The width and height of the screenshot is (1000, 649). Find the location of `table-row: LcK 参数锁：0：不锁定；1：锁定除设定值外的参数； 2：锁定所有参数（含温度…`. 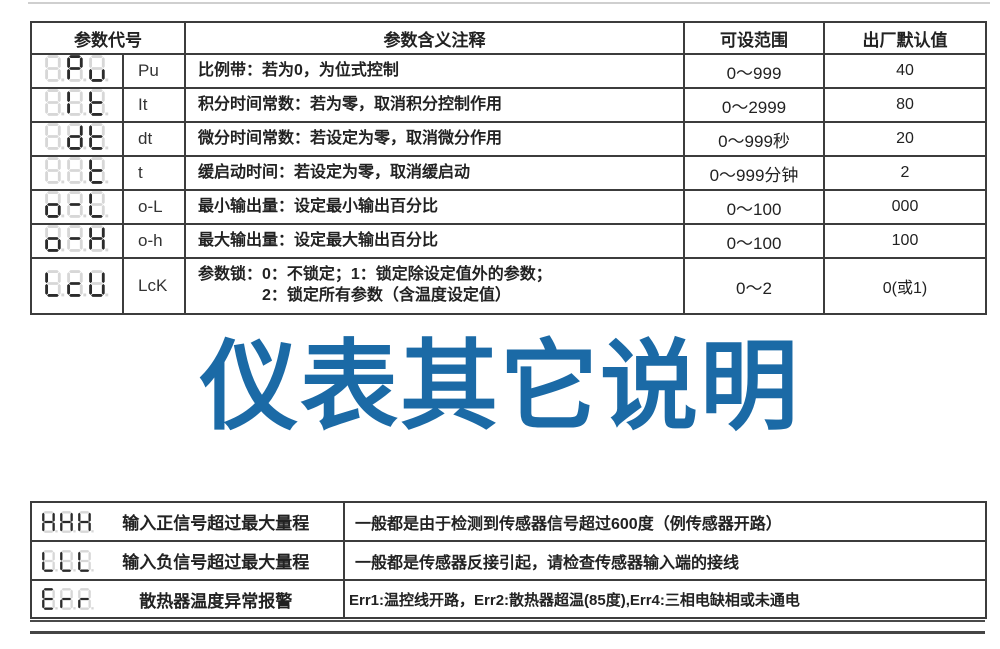

table-row: LcK 参数锁：0：不锁定；1：锁定除设定值外的参数； 2：锁定所有参数（含温度… is located at coordinates (508, 286).